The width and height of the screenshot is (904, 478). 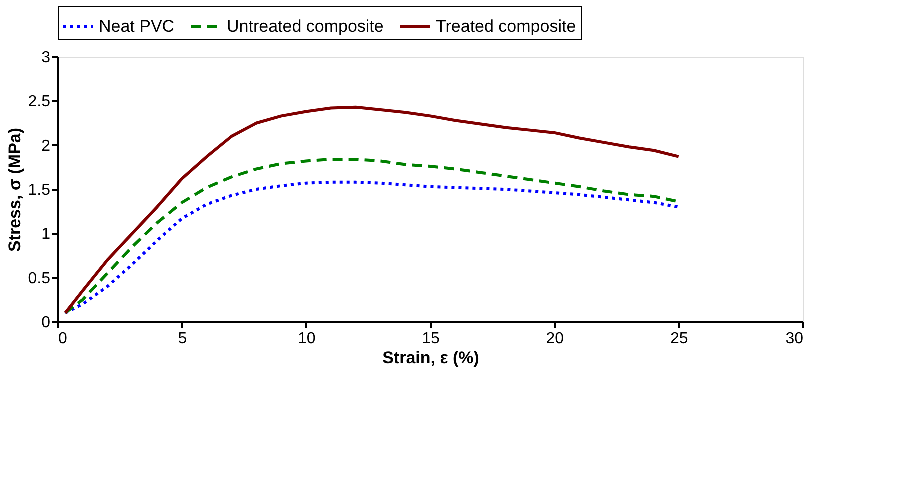 What do you see at coordinates (679, 339) in the screenshot?
I see `x-tick-label: 25` at bounding box center [679, 339].